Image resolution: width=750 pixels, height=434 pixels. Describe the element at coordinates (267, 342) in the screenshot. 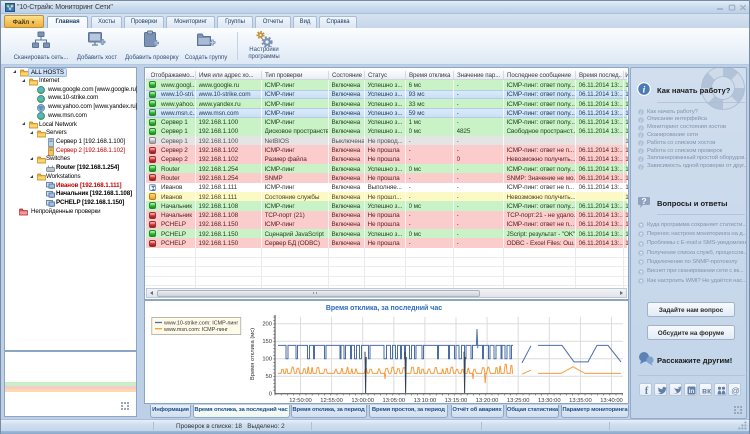

I see `svg-text: 150` at that location.